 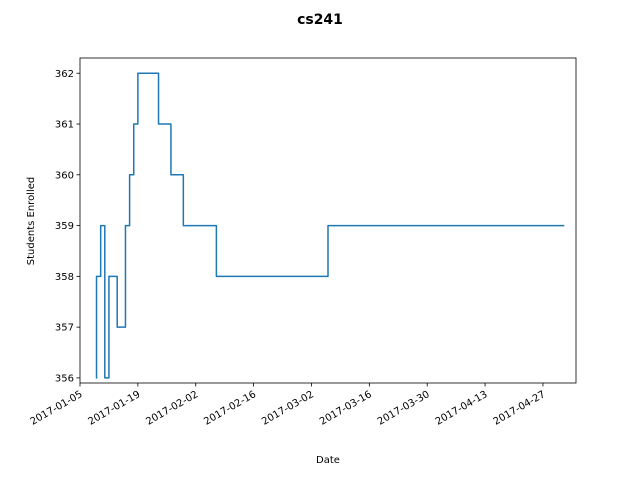 What do you see at coordinates (64, 175) in the screenshot?
I see `y-tick-label: 360` at bounding box center [64, 175].